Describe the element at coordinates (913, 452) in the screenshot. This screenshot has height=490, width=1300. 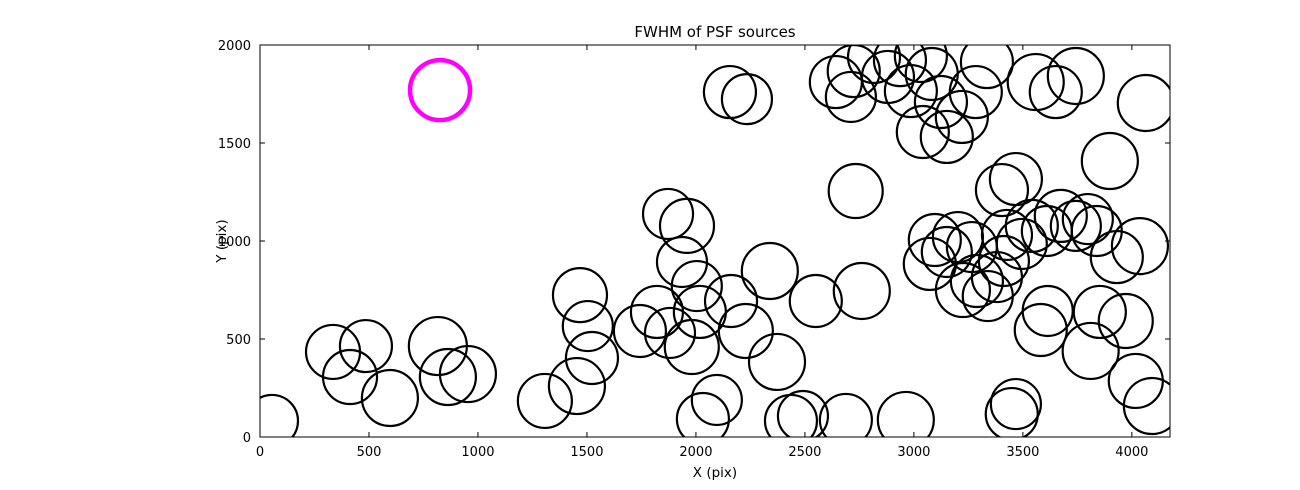
I see `x-tick-label: 3000` at that location.